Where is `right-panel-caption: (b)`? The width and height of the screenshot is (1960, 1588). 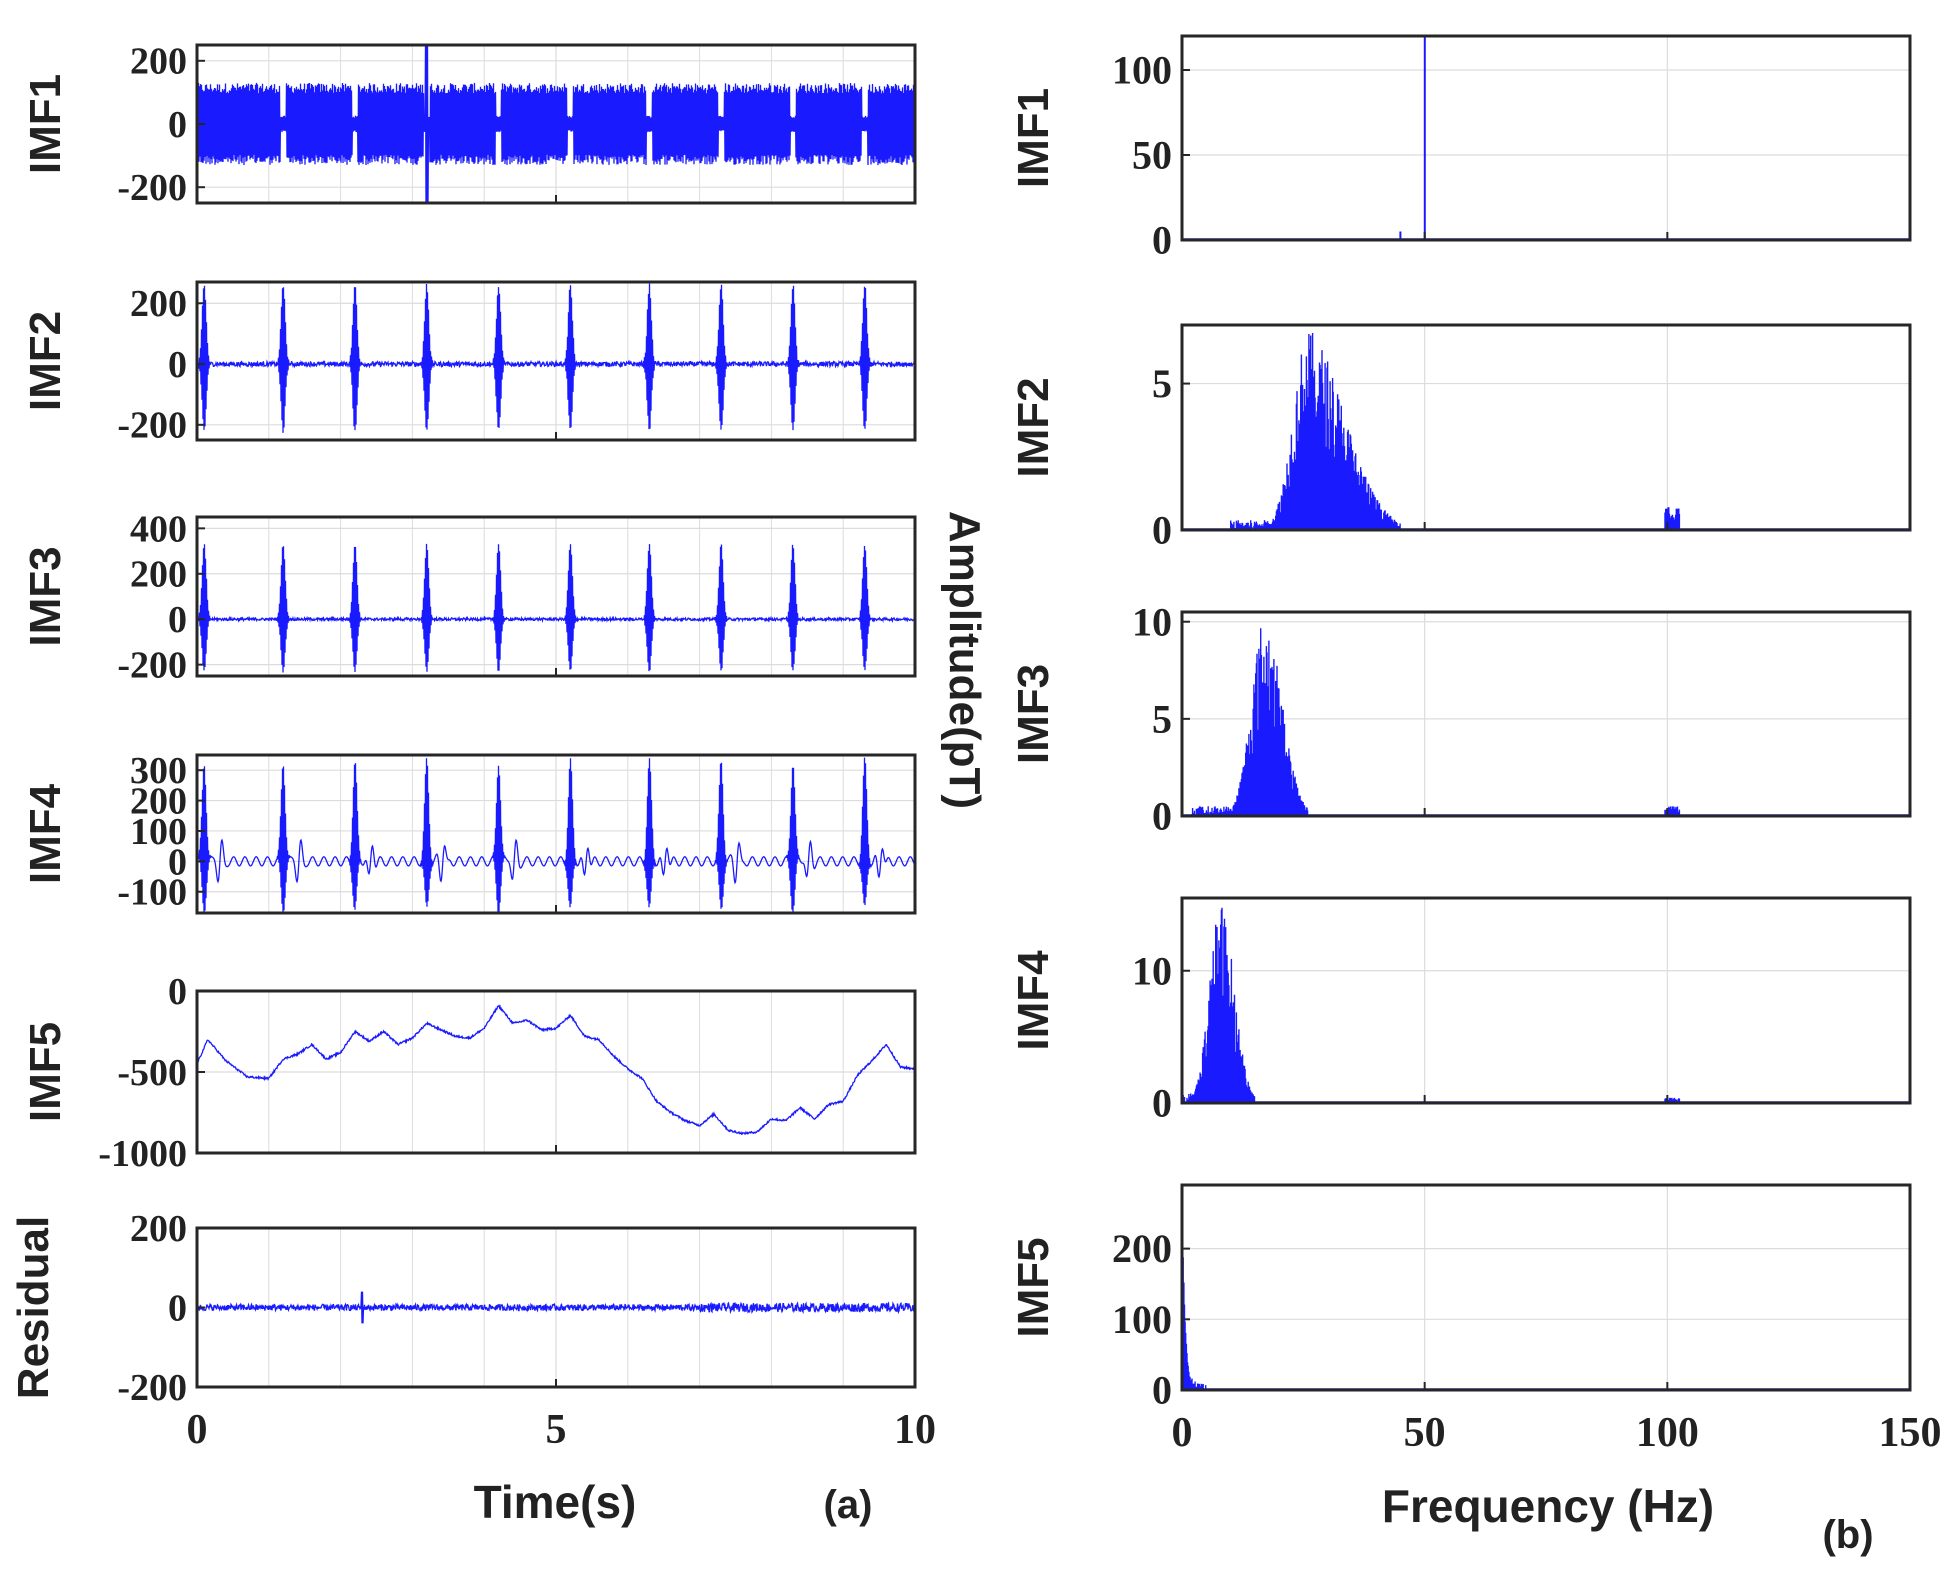 right-panel-caption: (b) is located at coordinates (1847, 1535).